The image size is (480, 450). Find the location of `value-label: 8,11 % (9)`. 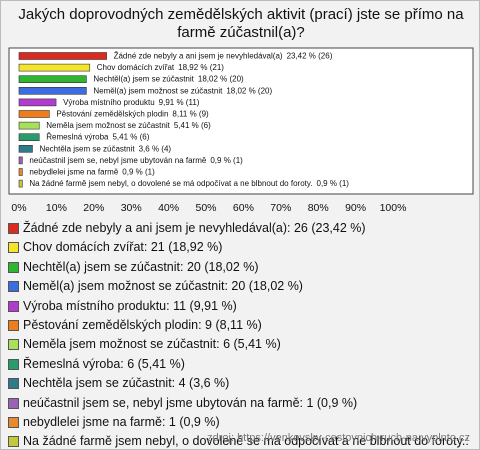

value-label: 8,11 % (9) is located at coordinates (190, 114).